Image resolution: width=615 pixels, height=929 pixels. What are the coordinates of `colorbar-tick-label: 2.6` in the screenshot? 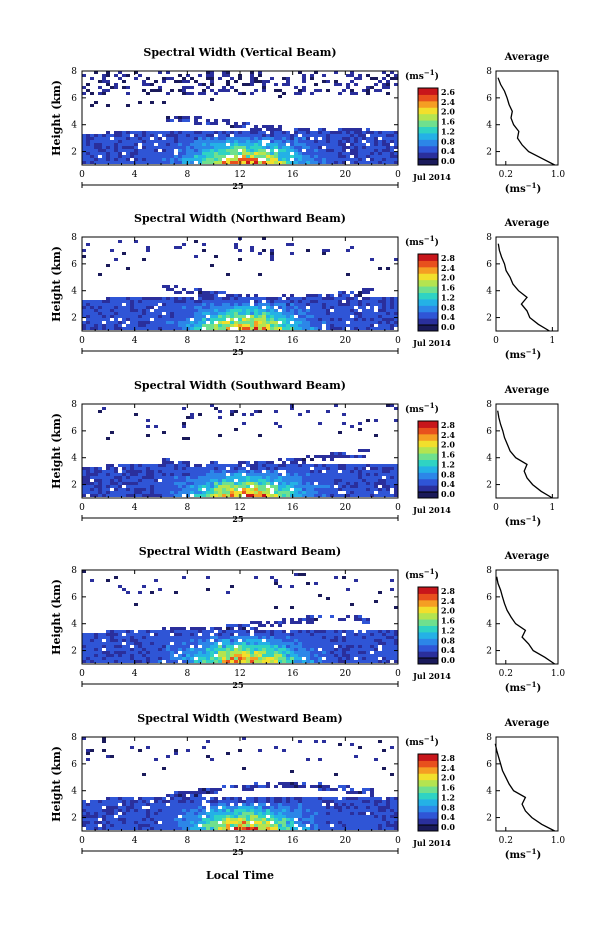 It's located at (448, 92).